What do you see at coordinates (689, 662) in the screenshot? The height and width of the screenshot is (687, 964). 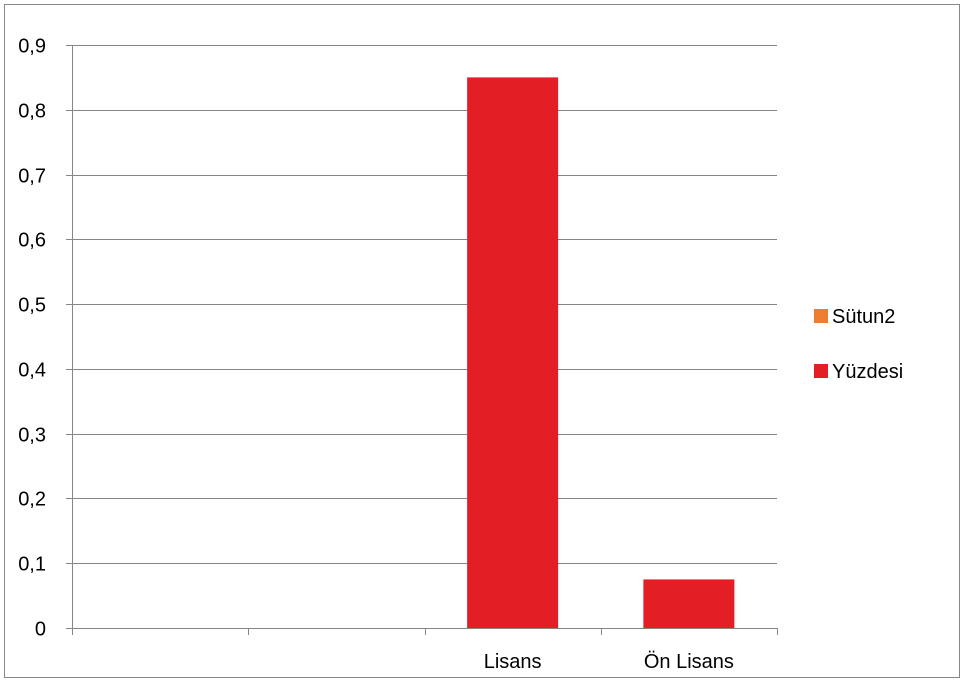 I see `x-tick-label: Ön Lisans` at bounding box center [689, 662].